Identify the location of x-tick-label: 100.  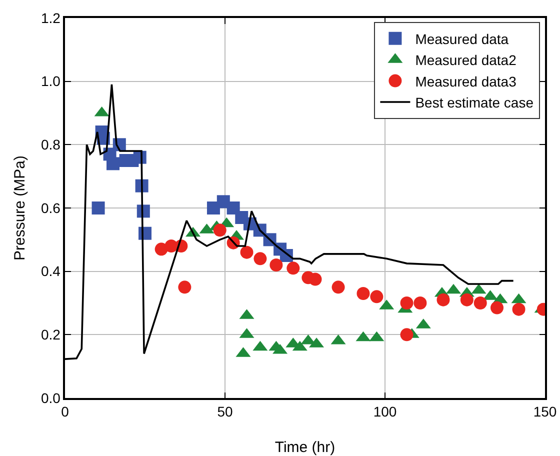
(385, 412).